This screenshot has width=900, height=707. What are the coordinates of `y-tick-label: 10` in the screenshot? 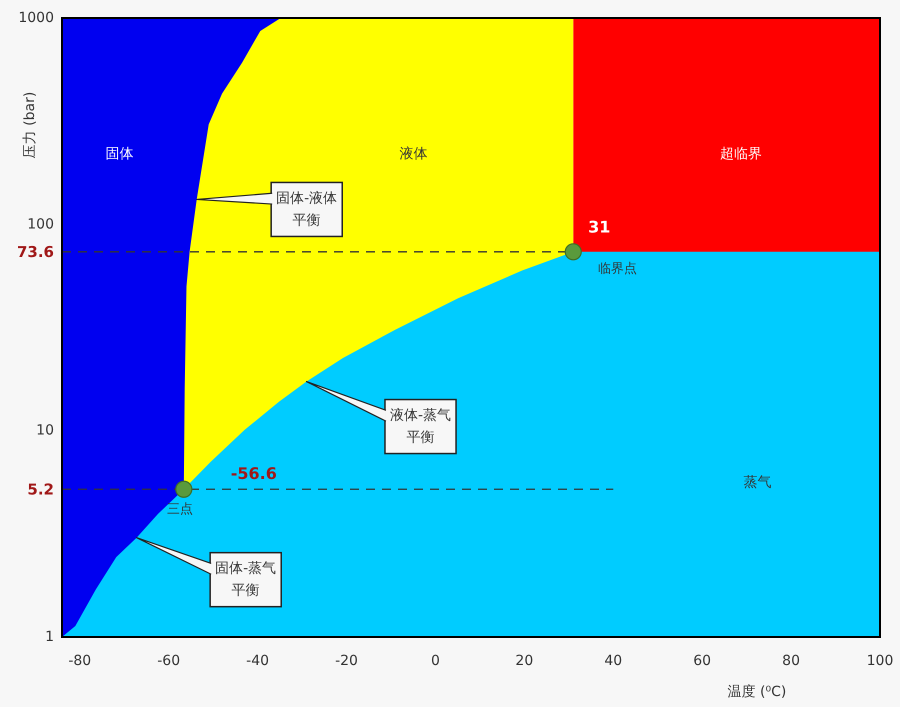 It's located at (45, 430).